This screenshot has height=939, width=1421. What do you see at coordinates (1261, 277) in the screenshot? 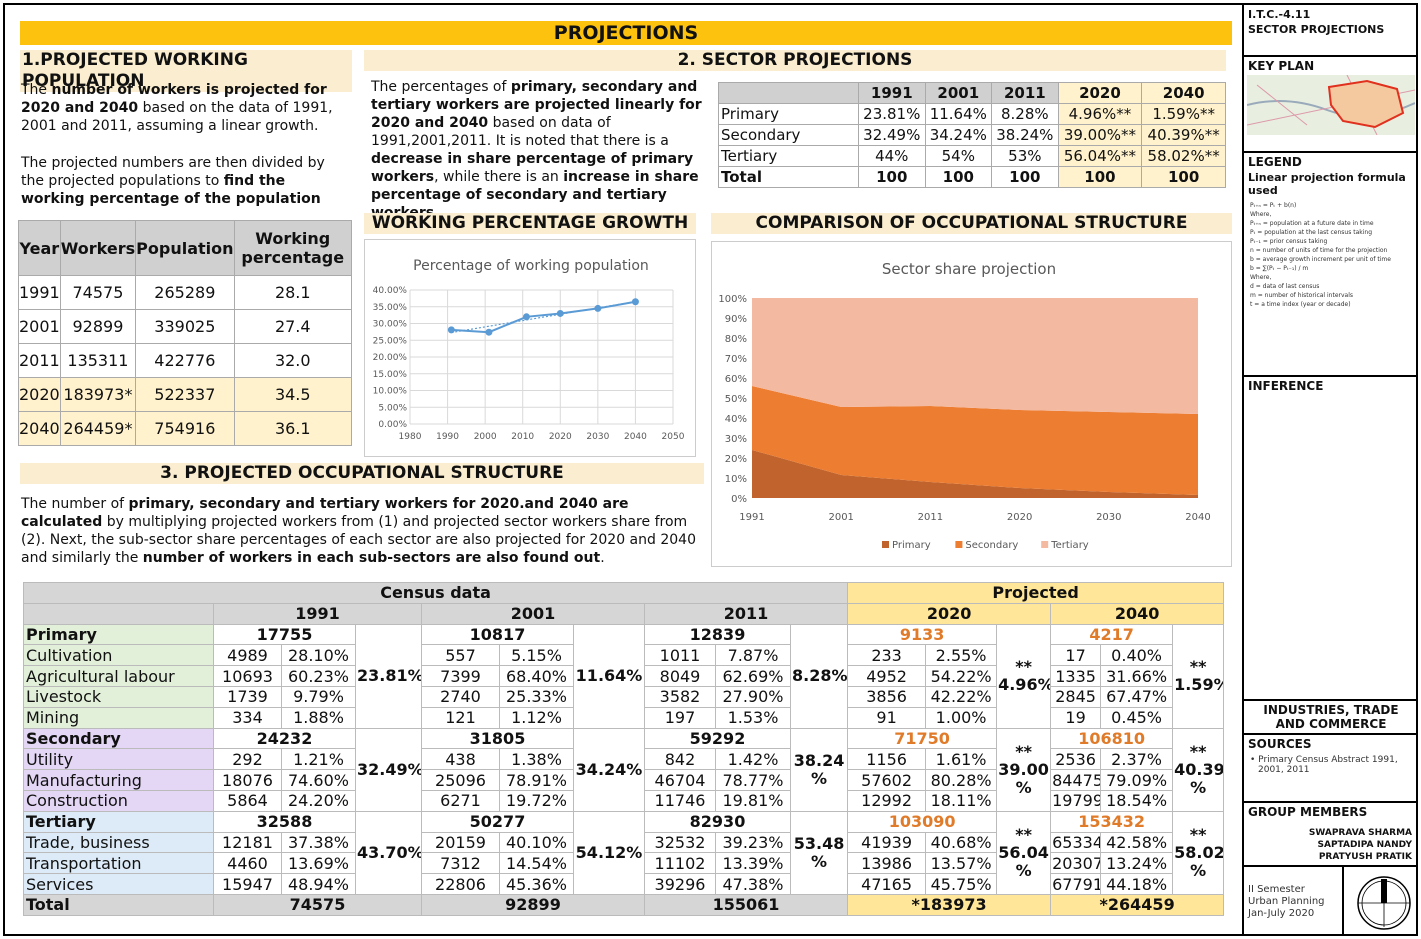
I see `formula-line: Where,` at bounding box center [1261, 277].